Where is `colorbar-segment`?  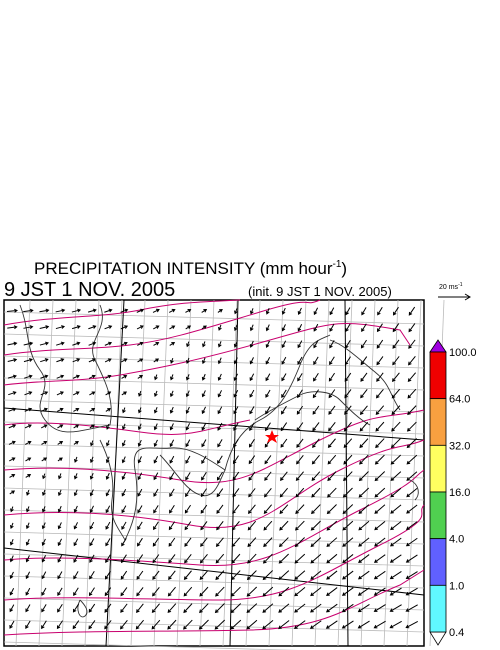
colorbar-segment is located at coordinates (438, 468).